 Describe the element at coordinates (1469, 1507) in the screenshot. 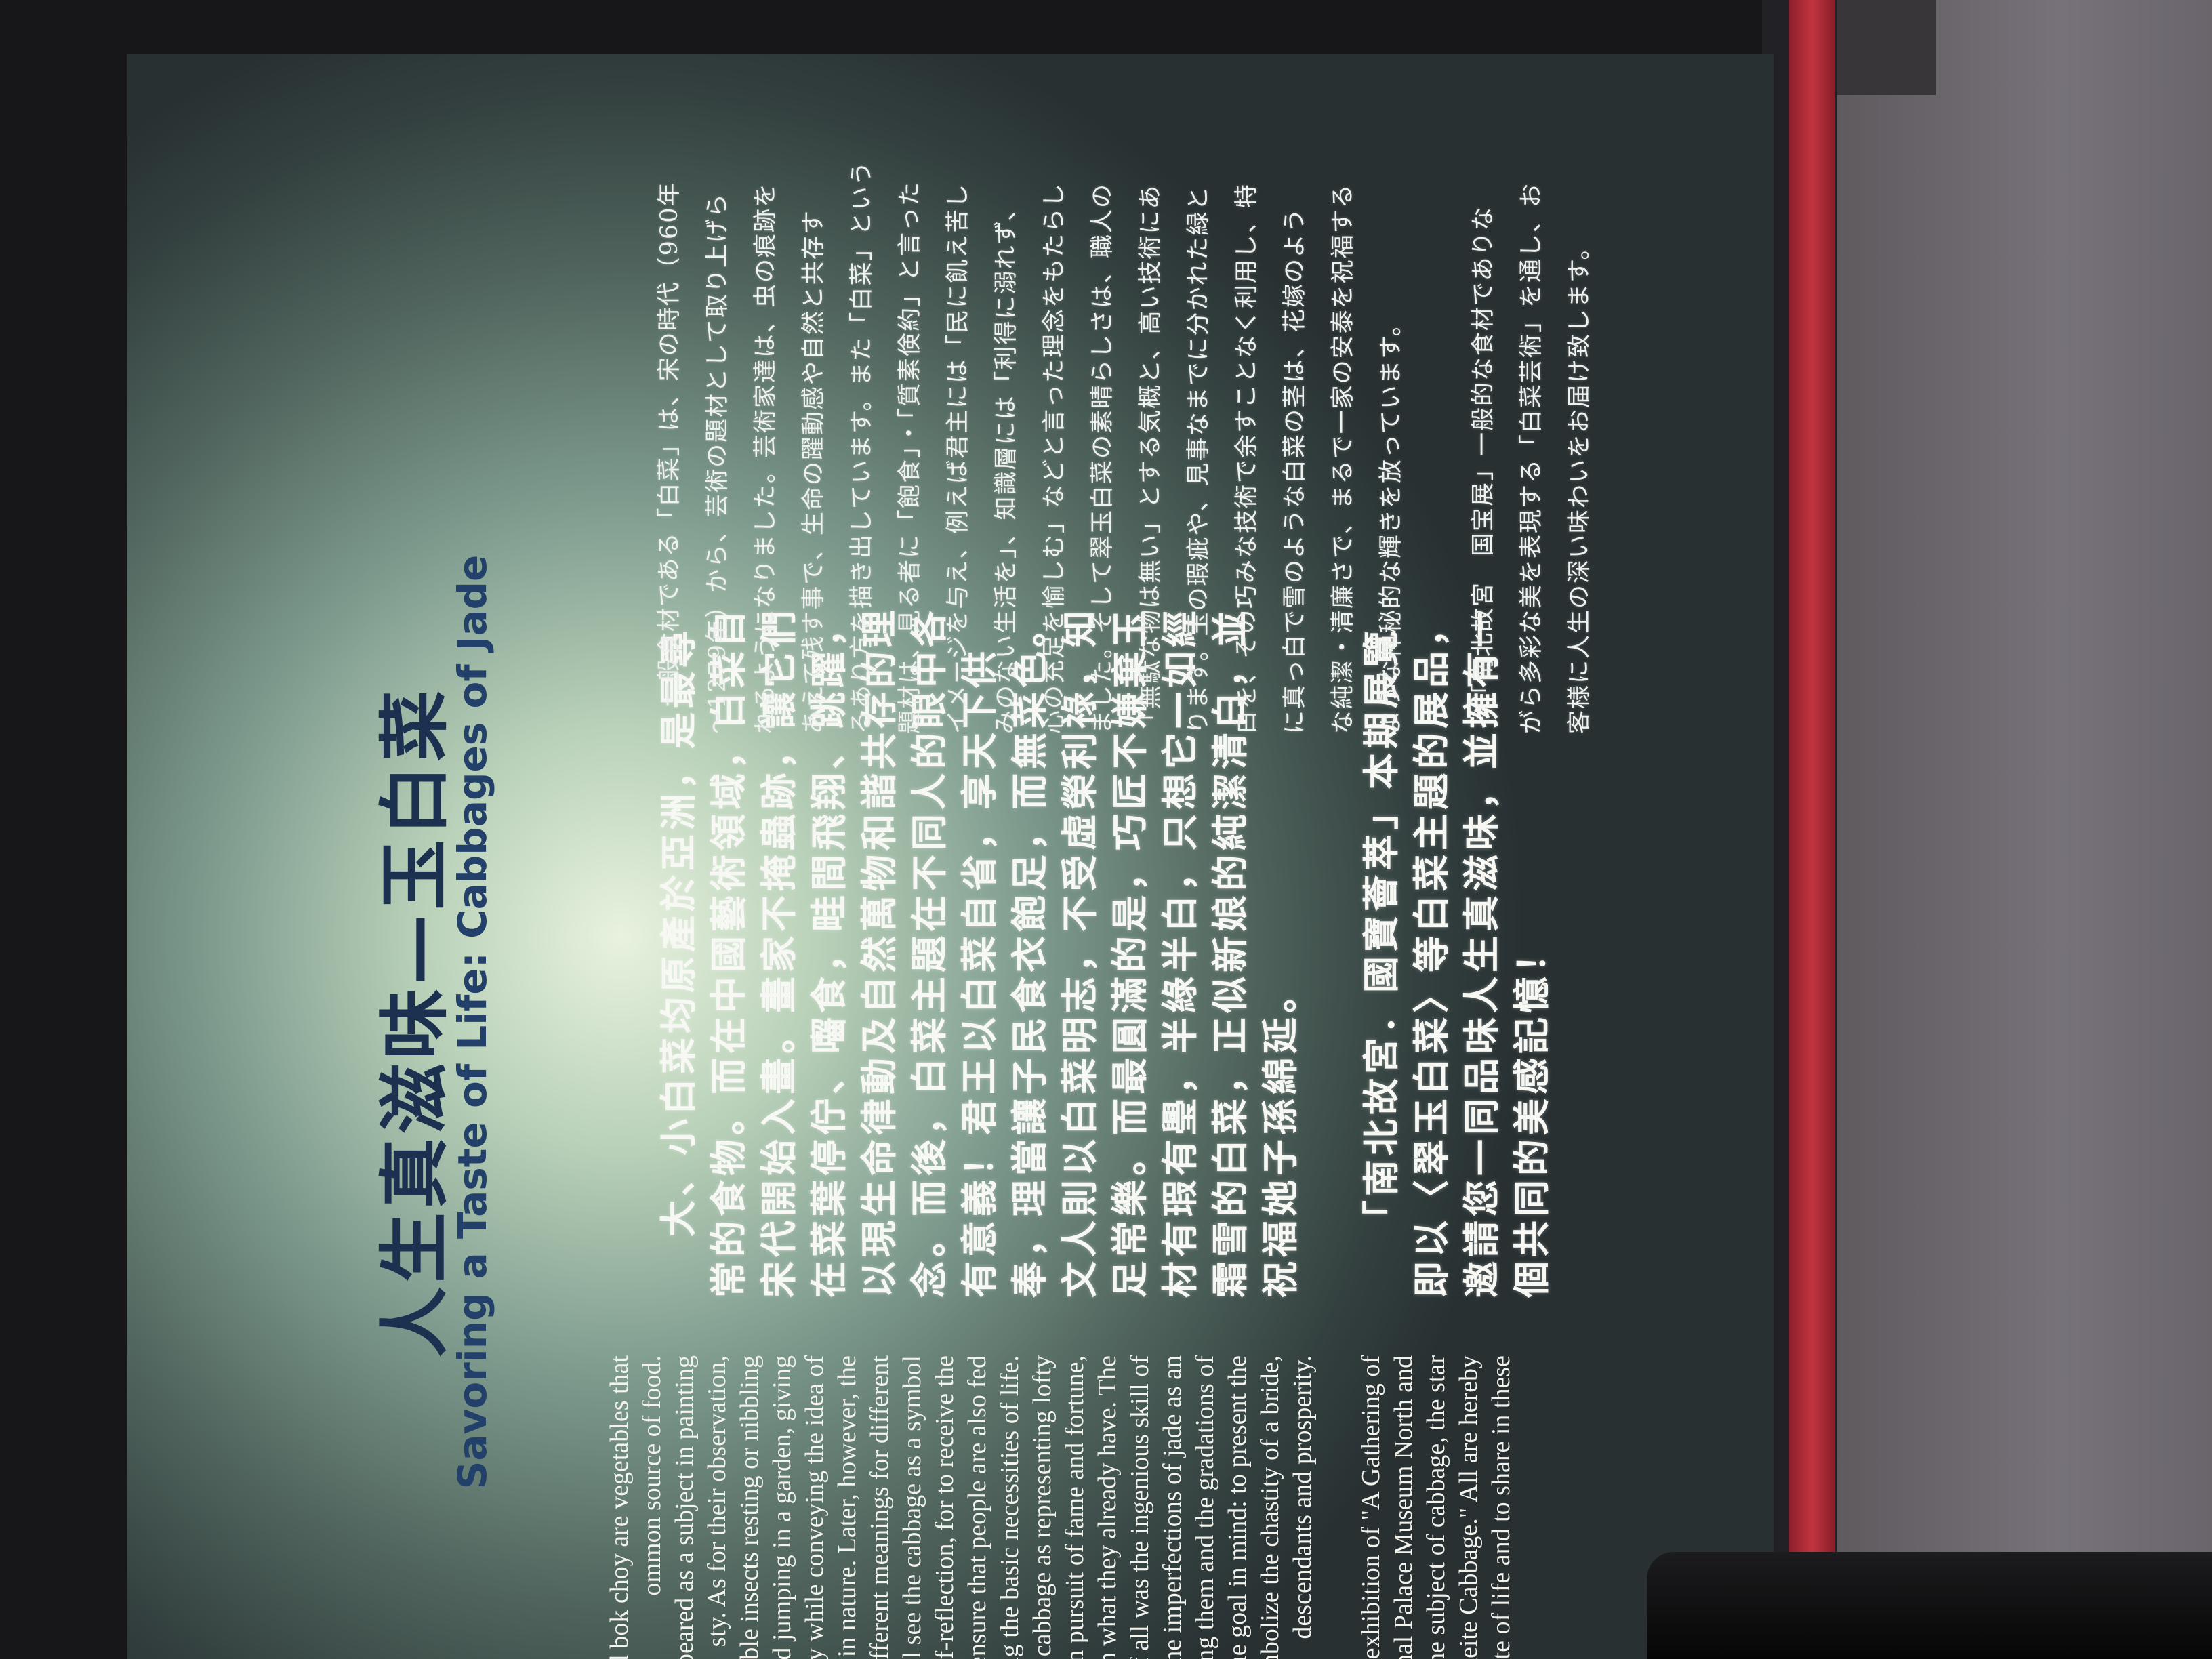

I see `english-line: Jadeite Cabbage." All are hereby` at that location.